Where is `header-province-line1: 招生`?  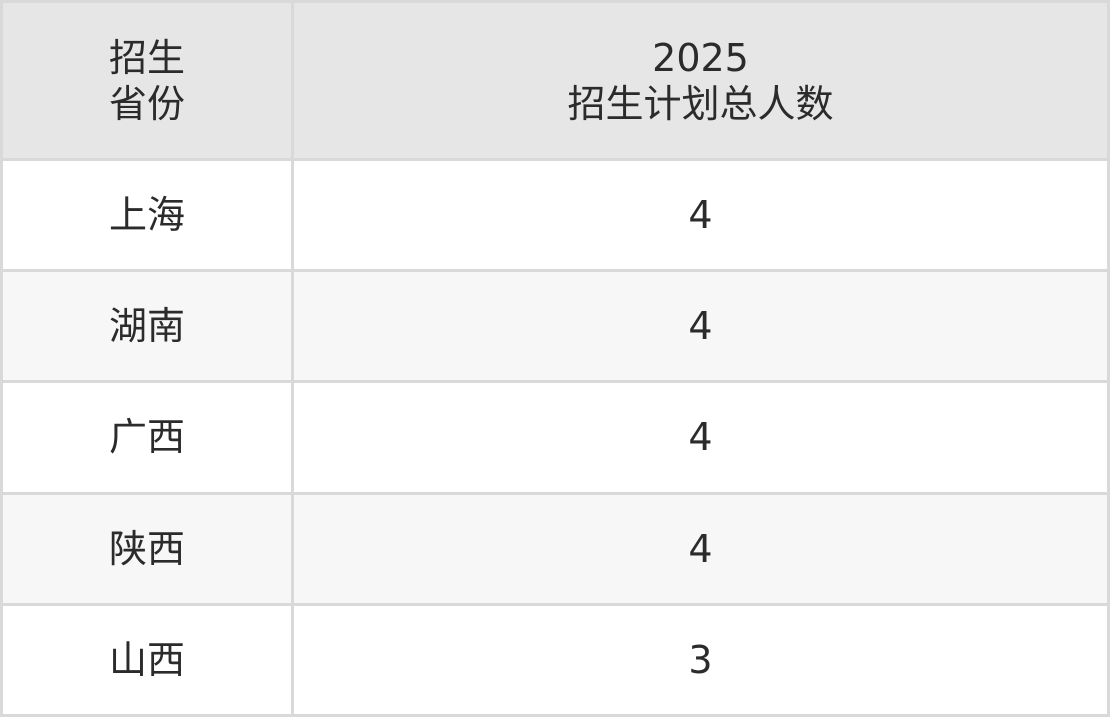
header-province-line1: 招生 is located at coordinates (146, 57).